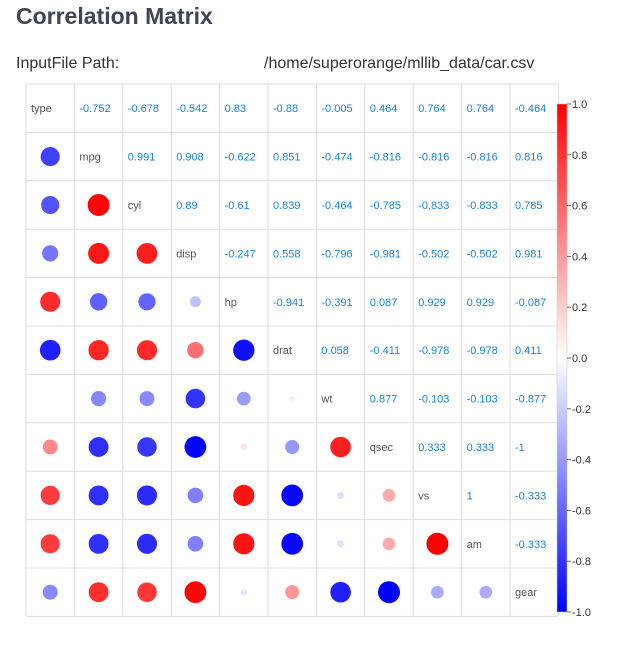 This screenshot has height=653, width=623. Describe the element at coordinates (98, 205) in the screenshot. I see `correlation-circle-cyl-mpg` at that location.